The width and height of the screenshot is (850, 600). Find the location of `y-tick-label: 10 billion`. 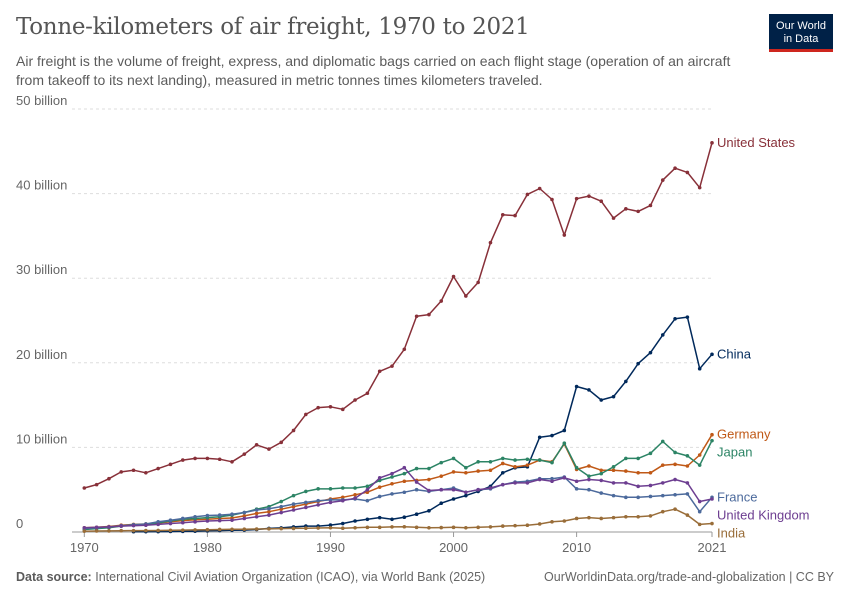

y-tick-label: 10 billion is located at coordinates (41, 438).